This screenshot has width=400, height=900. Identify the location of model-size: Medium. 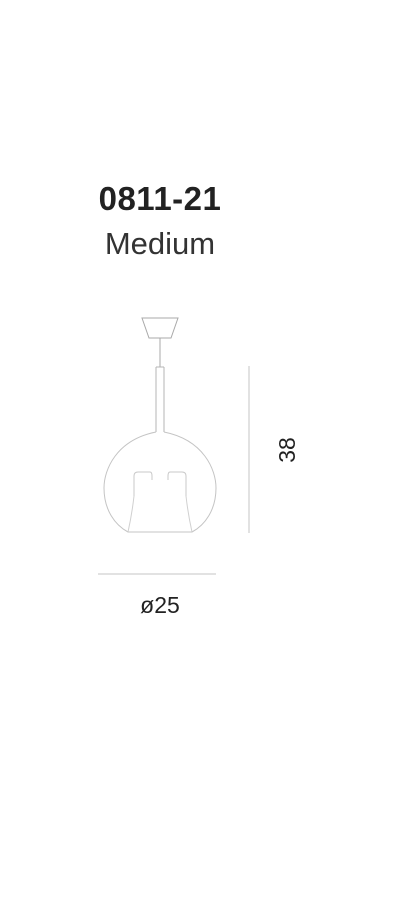
(160, 243).